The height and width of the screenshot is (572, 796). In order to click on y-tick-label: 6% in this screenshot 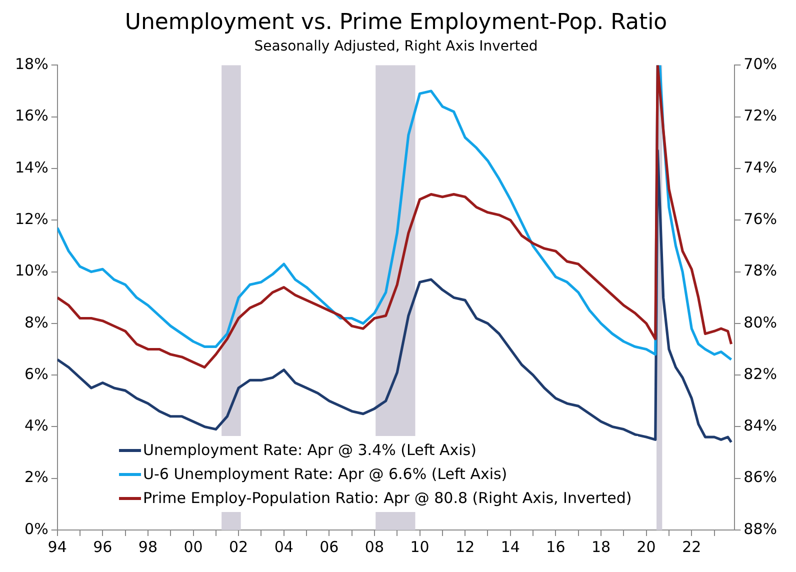, I will do `click(36, 373)`.